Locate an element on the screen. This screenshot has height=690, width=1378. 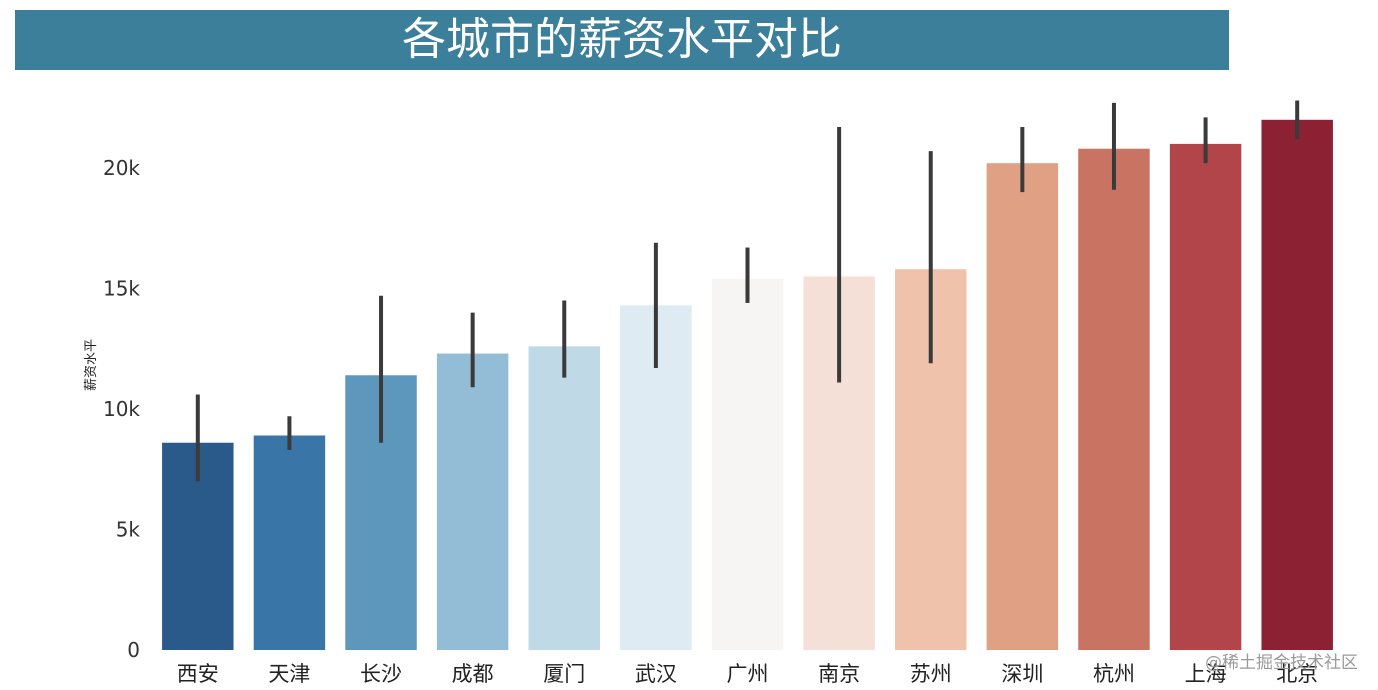
y-axis-ticks: 0 5k 10k 15k 20k is located at coordinates (121, 409).